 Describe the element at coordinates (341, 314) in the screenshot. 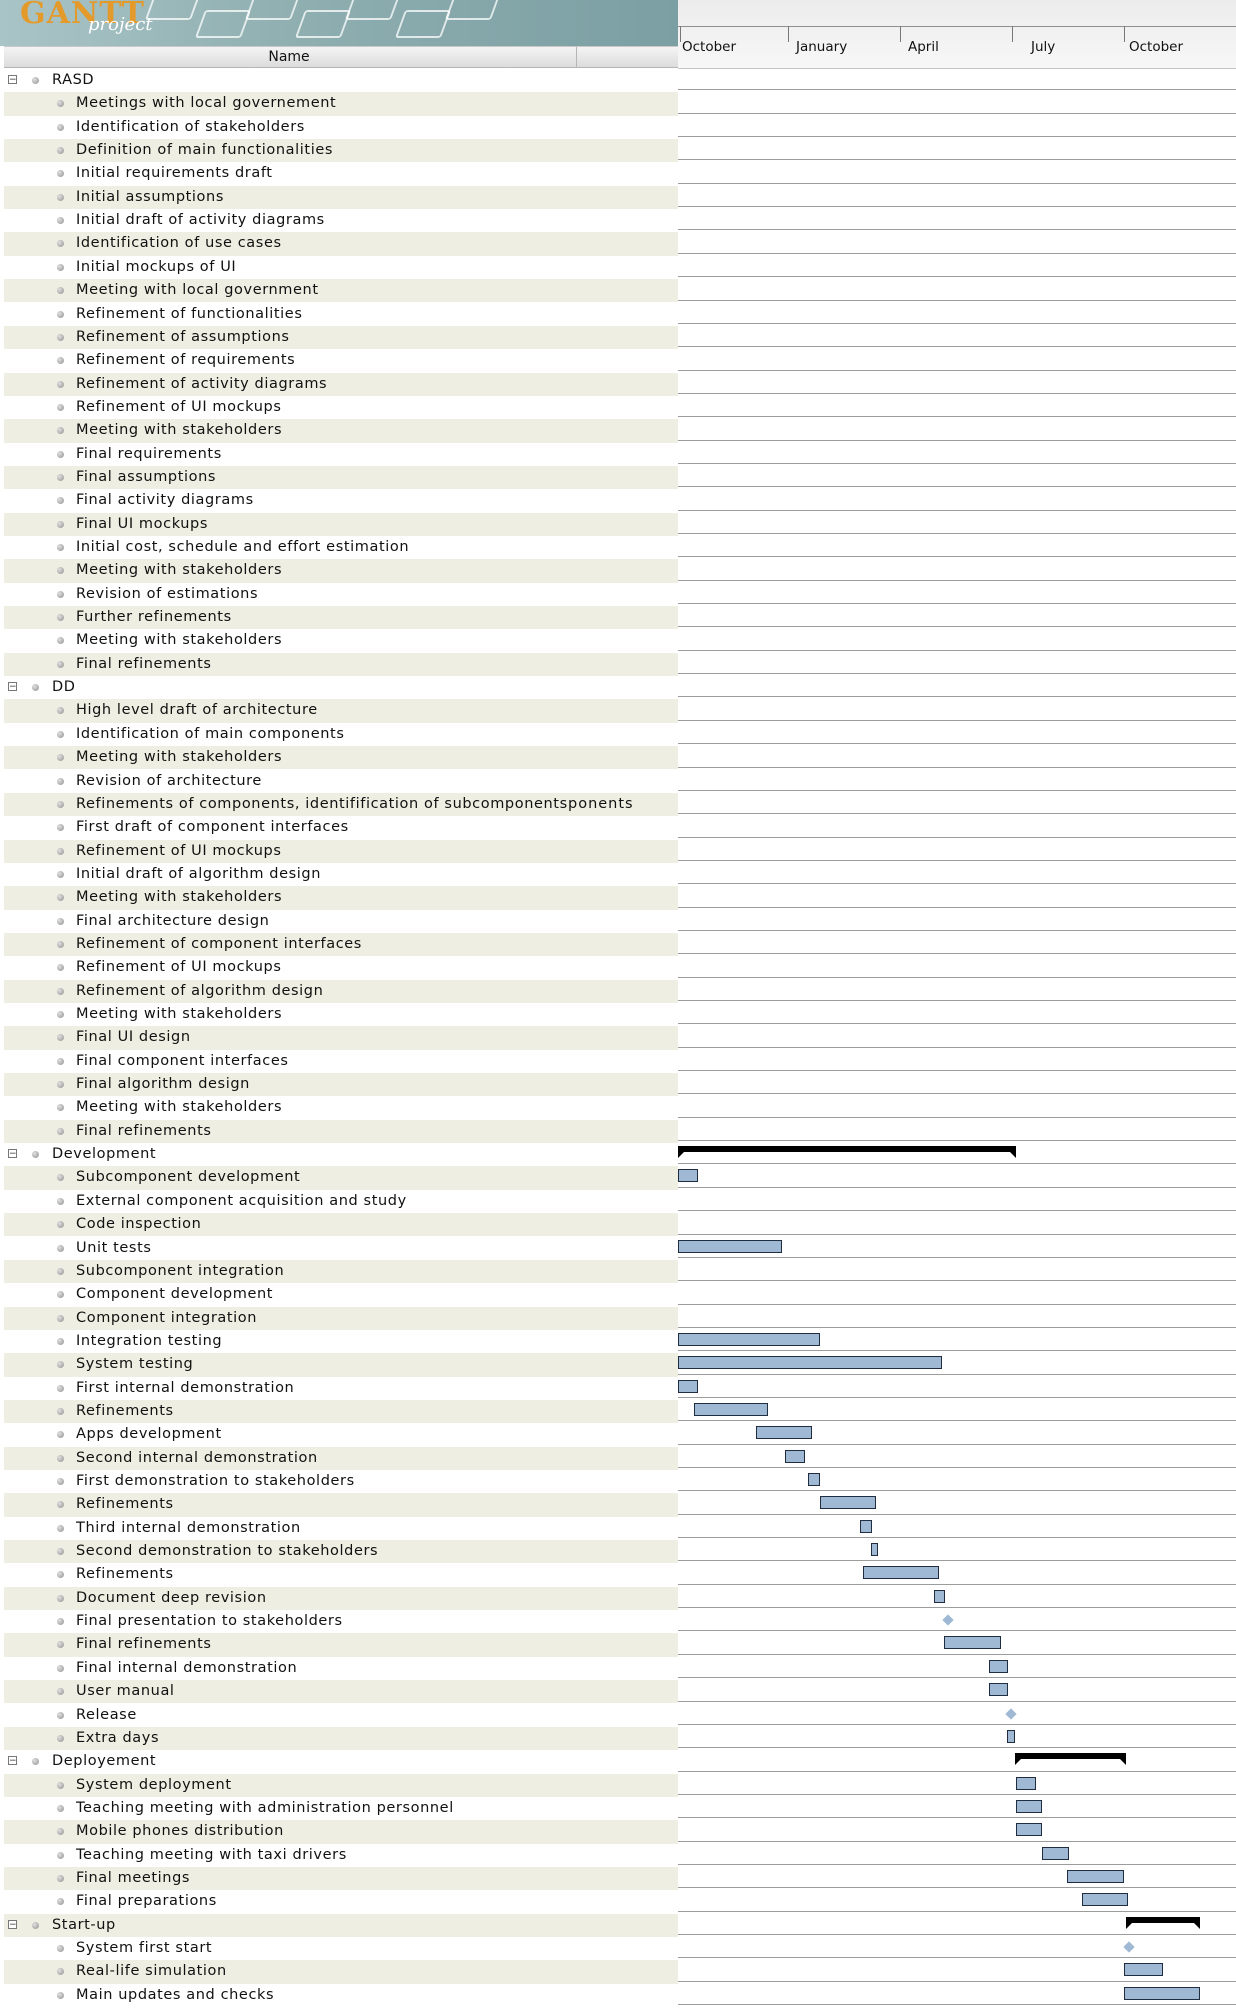

I see `task-row-refinement-of-functionalities: Refinement of functionalities` at that location.